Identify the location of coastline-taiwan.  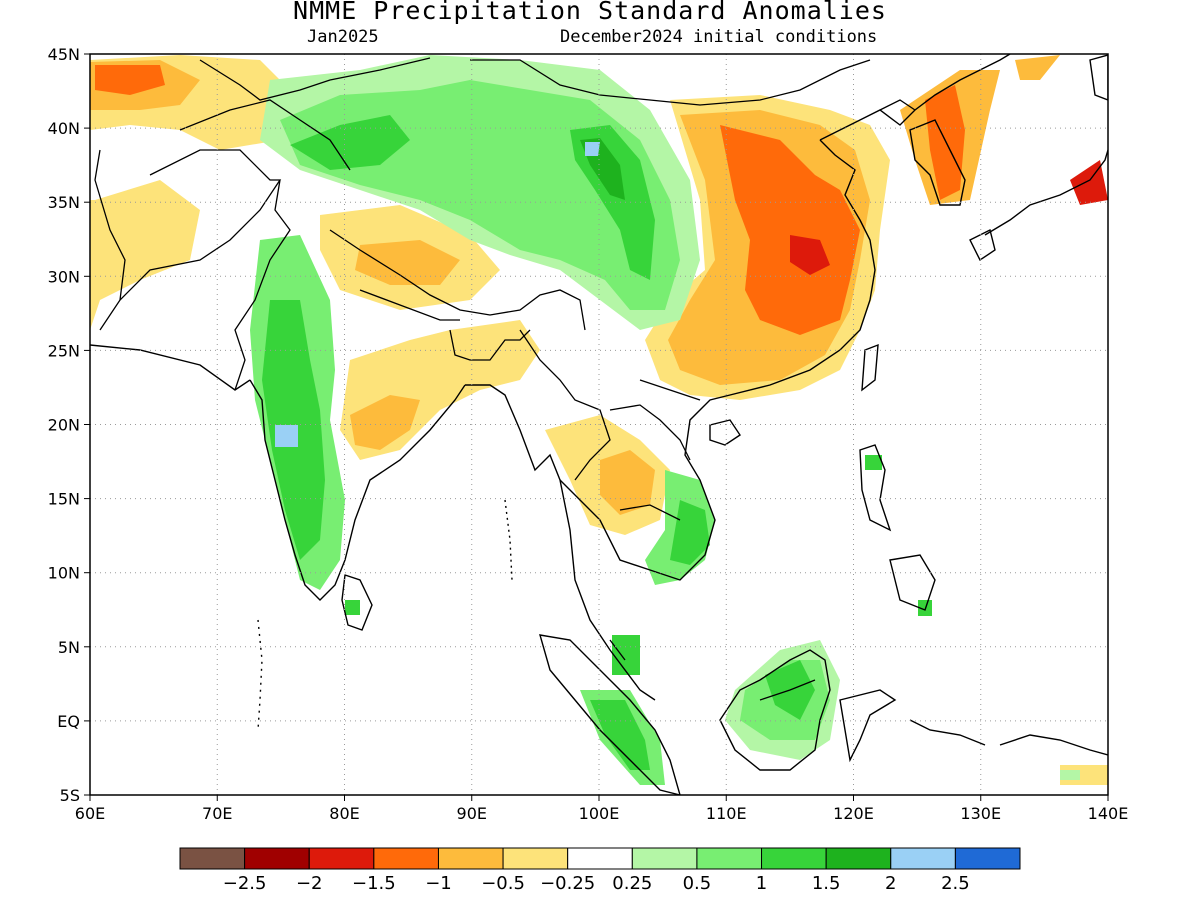
(870, 367).